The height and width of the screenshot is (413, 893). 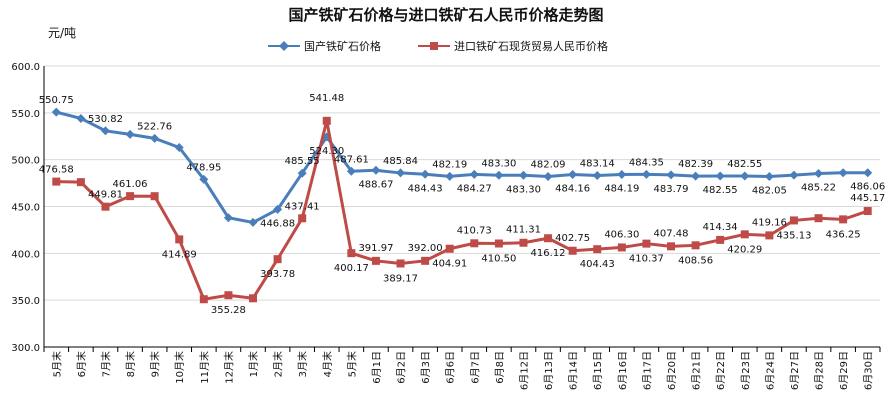 I want to click on legend-item-domestic: 国产铁矿石价格, so click(x=324, y=46).